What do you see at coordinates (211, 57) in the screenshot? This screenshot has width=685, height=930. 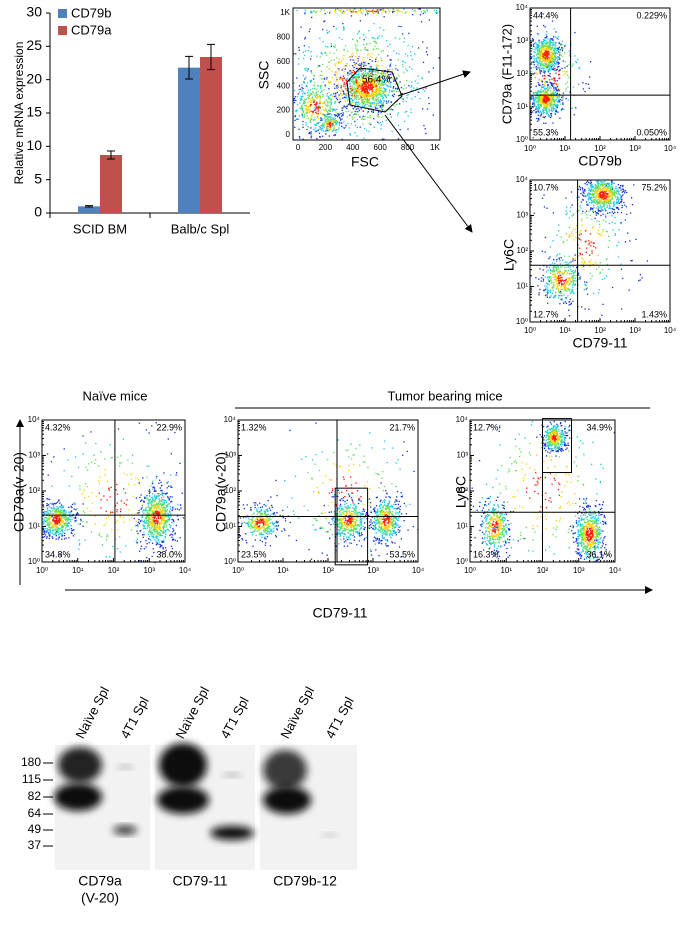 I see `error-bar` at bounding box center [211, 57].